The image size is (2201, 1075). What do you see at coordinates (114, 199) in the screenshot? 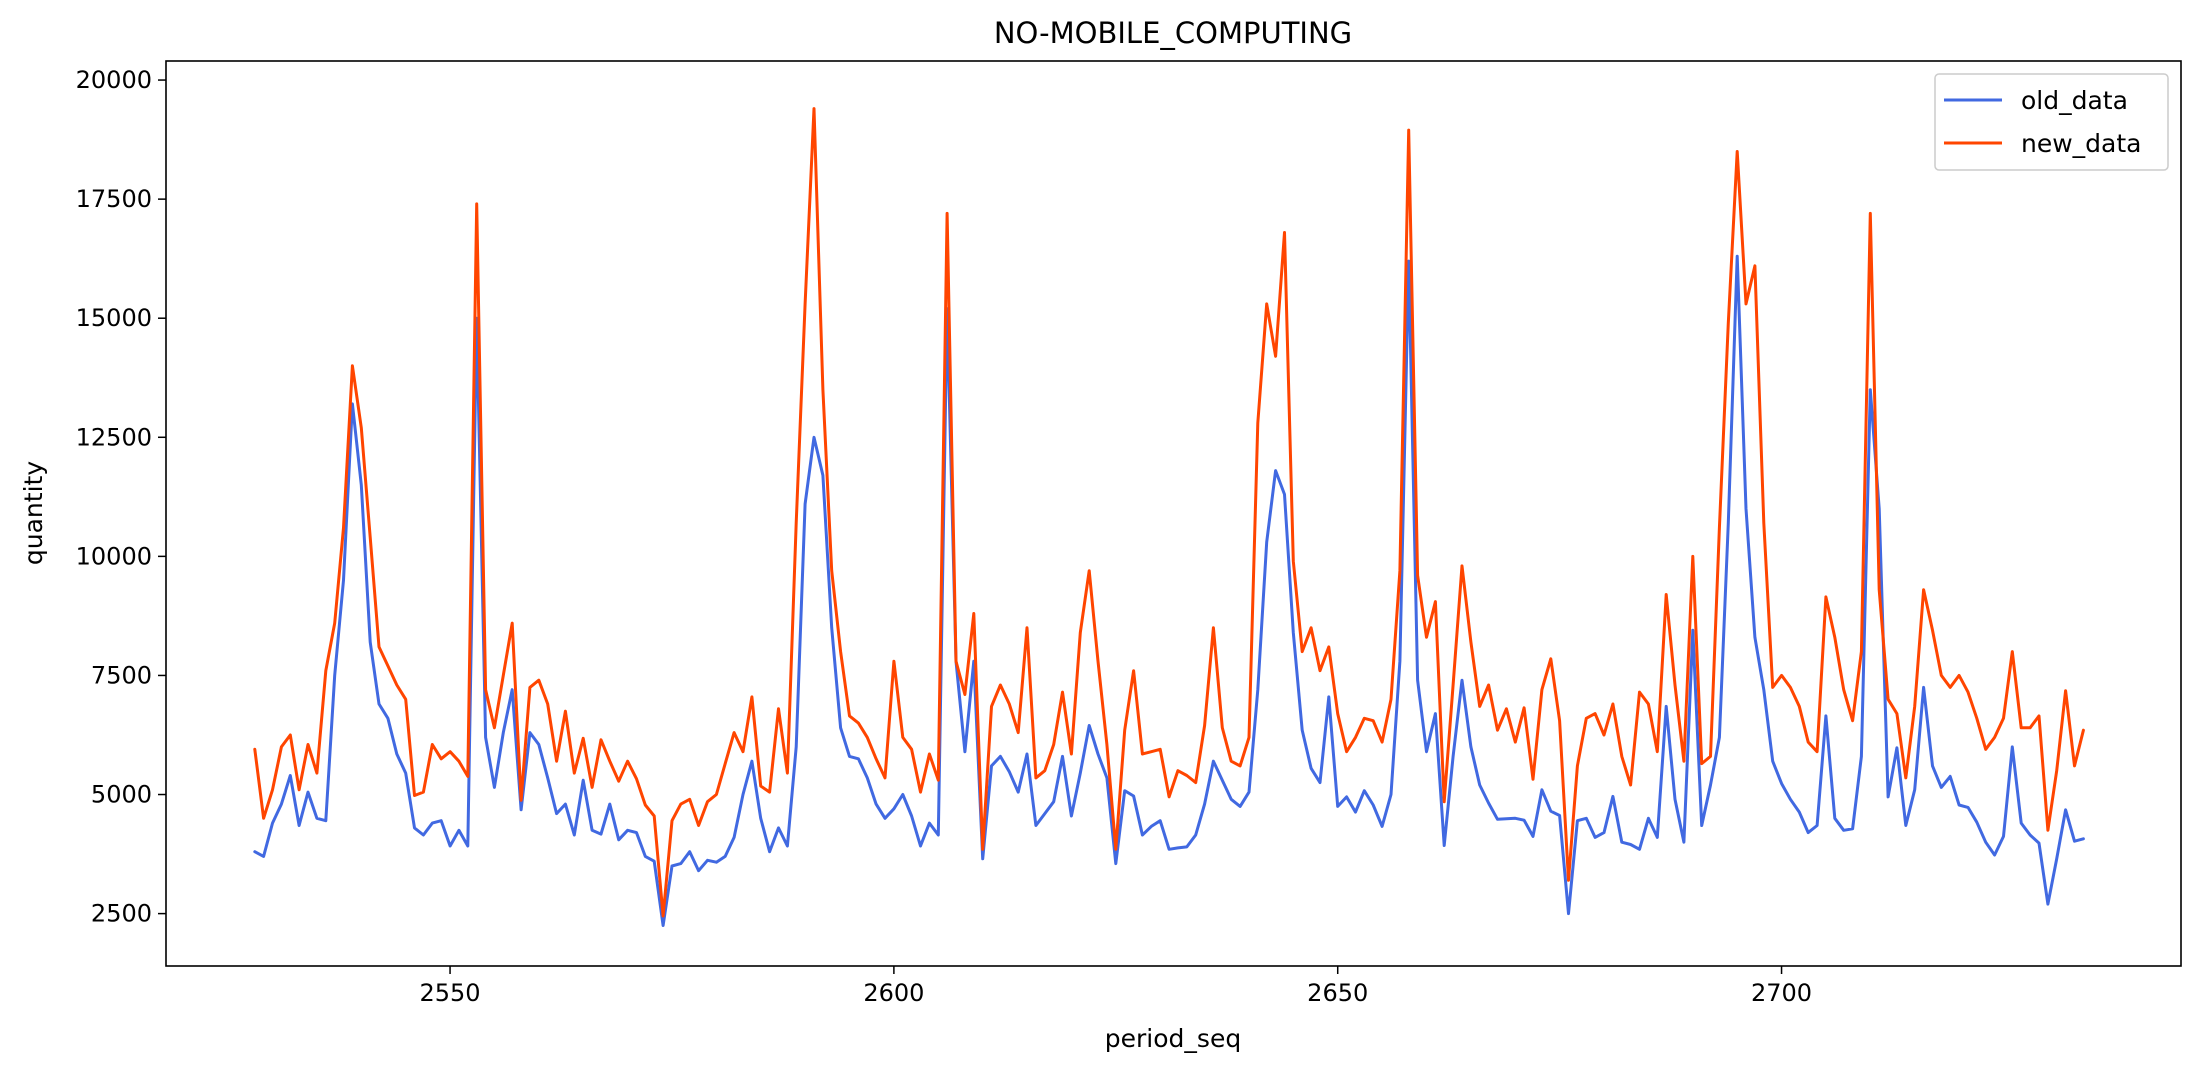
I see `y-tick-label: 17500` at bounding box center [114, 199].